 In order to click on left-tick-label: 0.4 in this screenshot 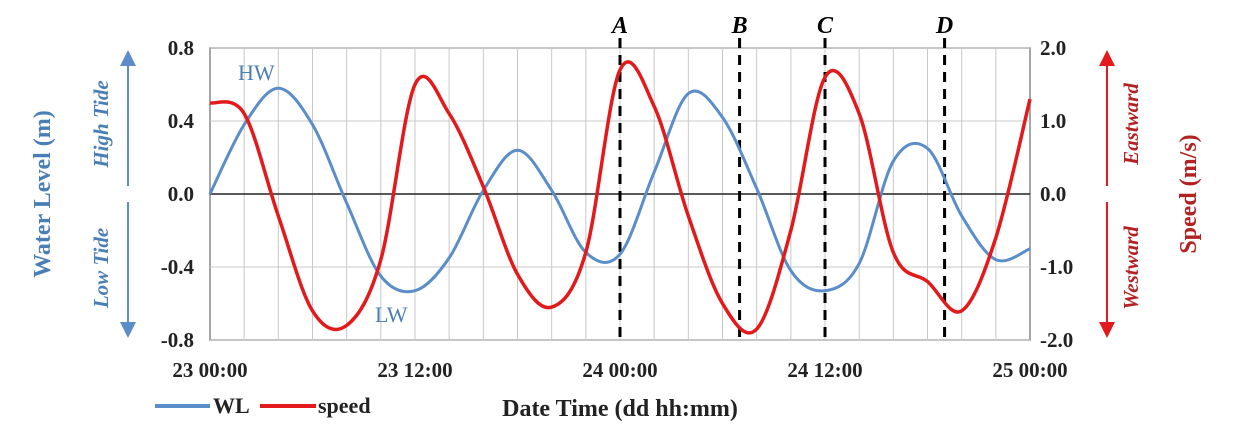, I will do `click(181, 121)`.